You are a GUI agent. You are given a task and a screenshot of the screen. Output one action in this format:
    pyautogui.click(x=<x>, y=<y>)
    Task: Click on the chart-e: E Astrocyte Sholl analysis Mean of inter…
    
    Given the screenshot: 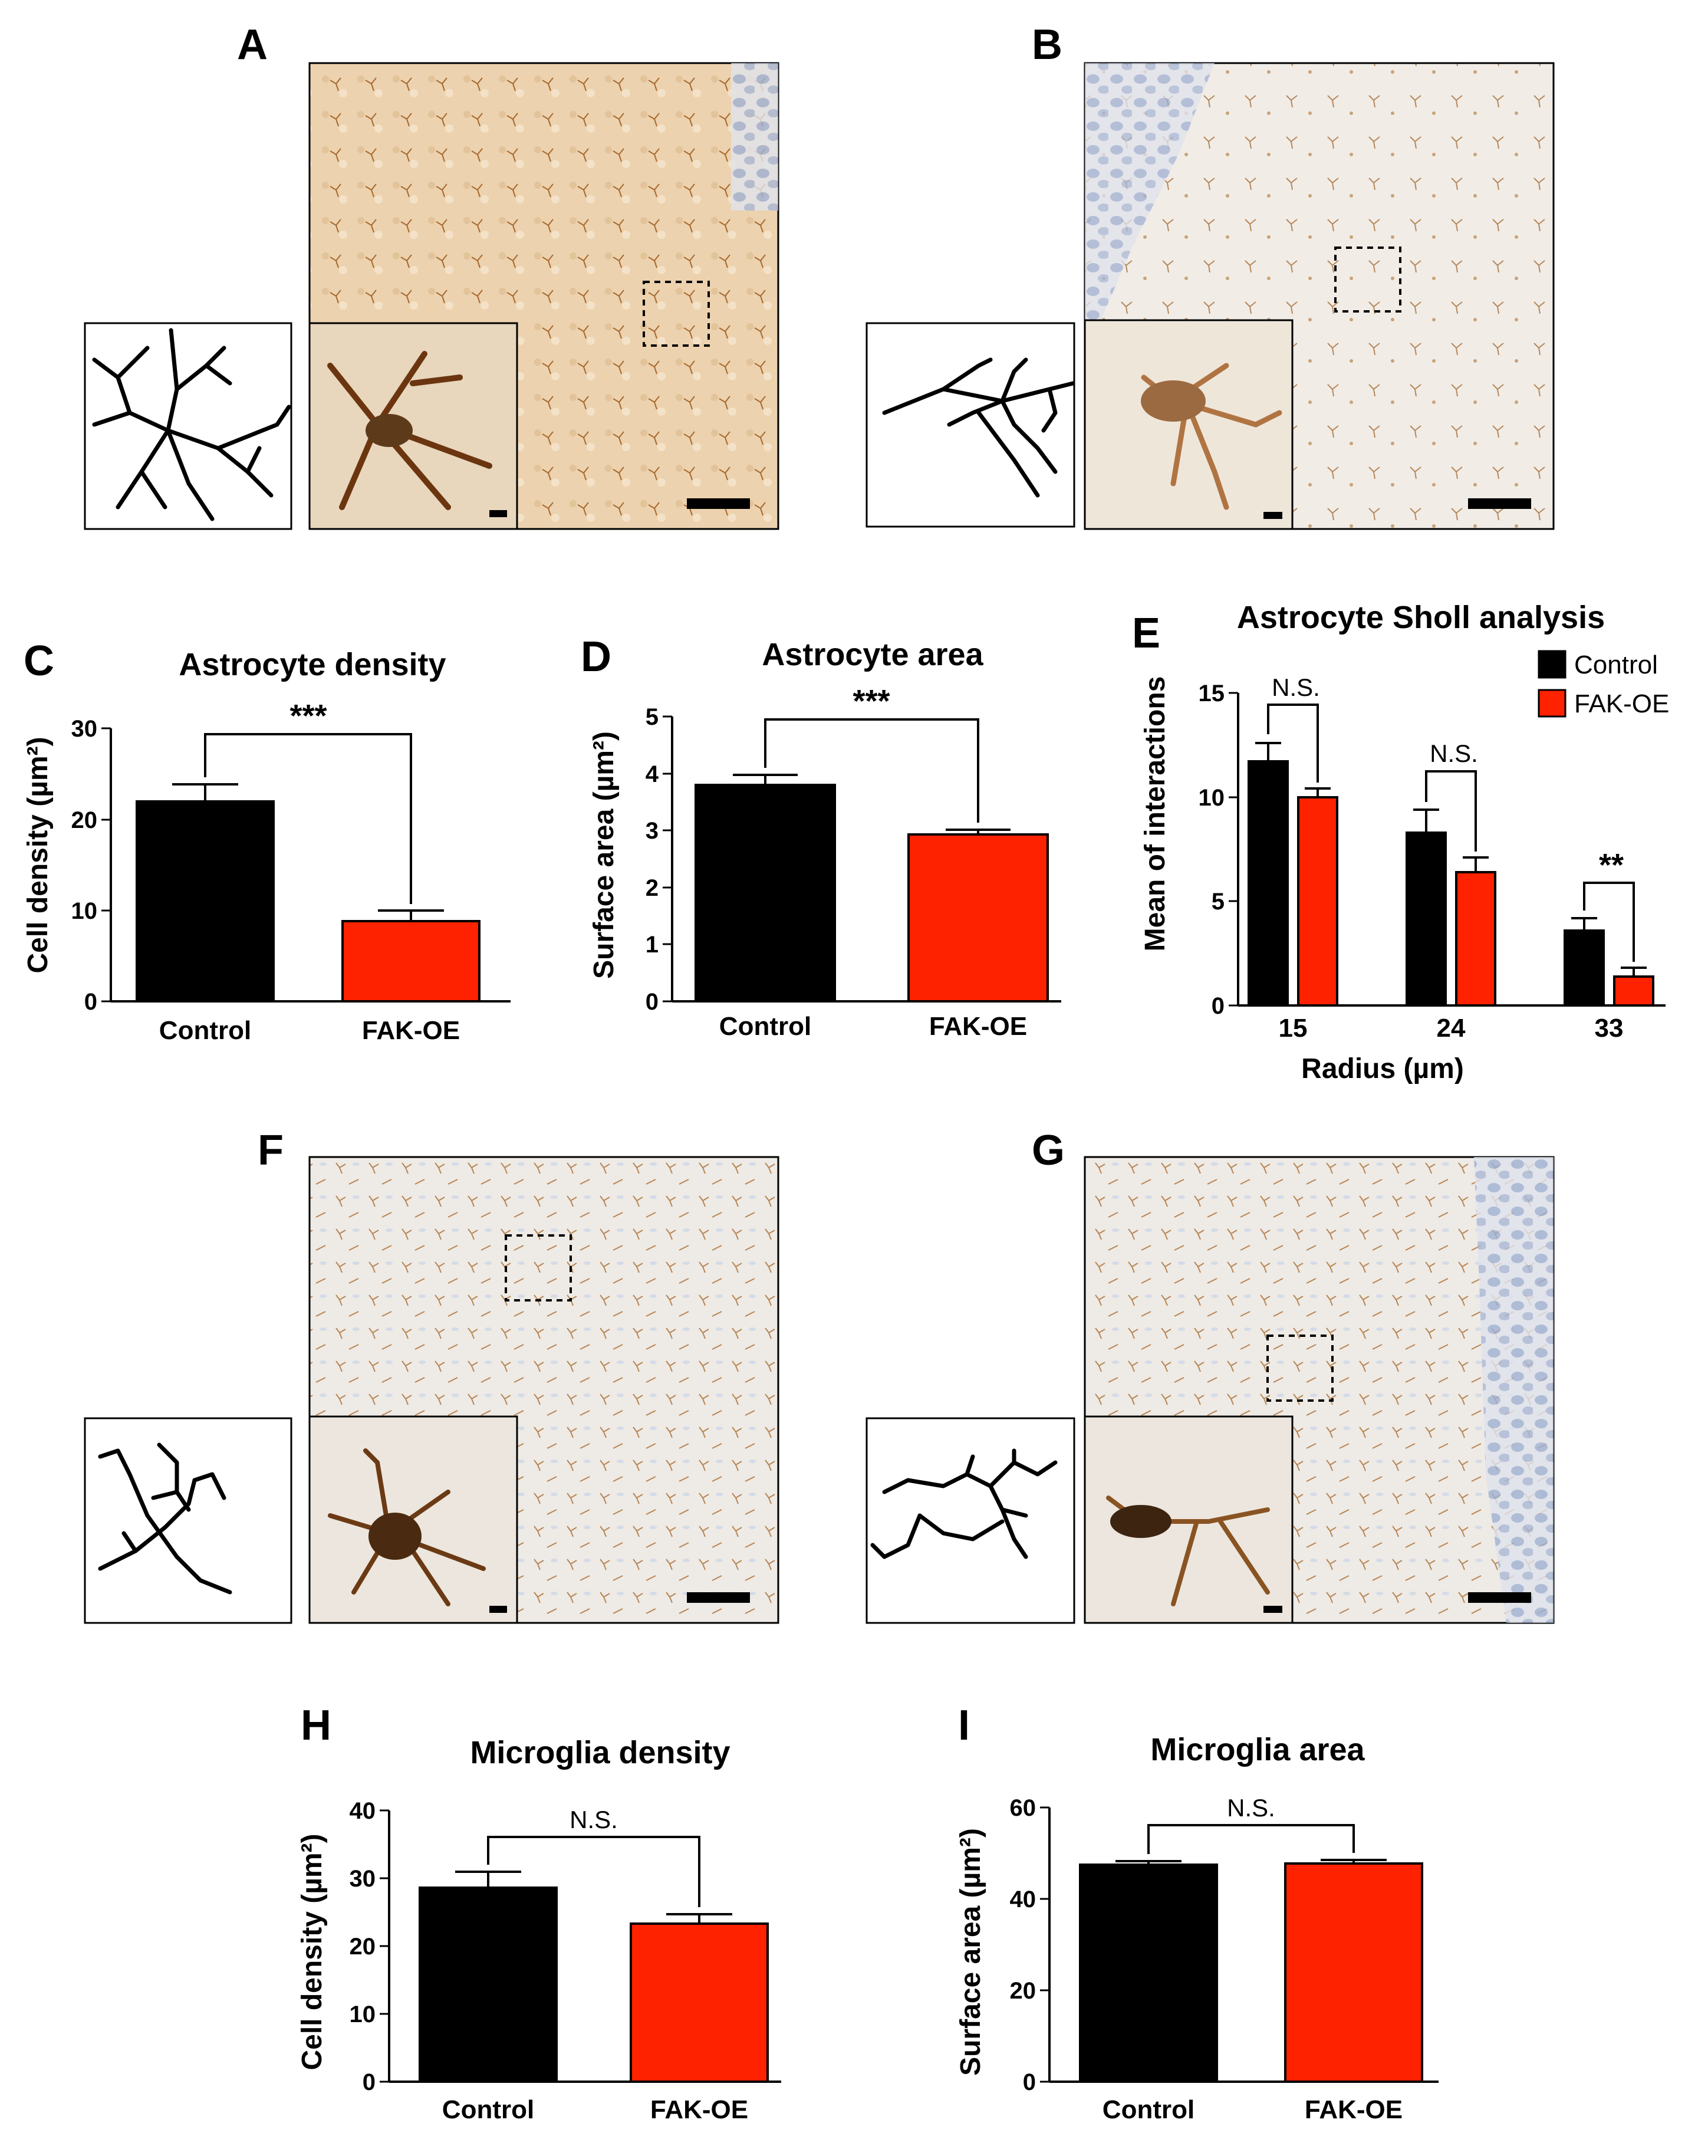 What is the action you would take?
    pyautogui.click(x=1400, y=842)
    